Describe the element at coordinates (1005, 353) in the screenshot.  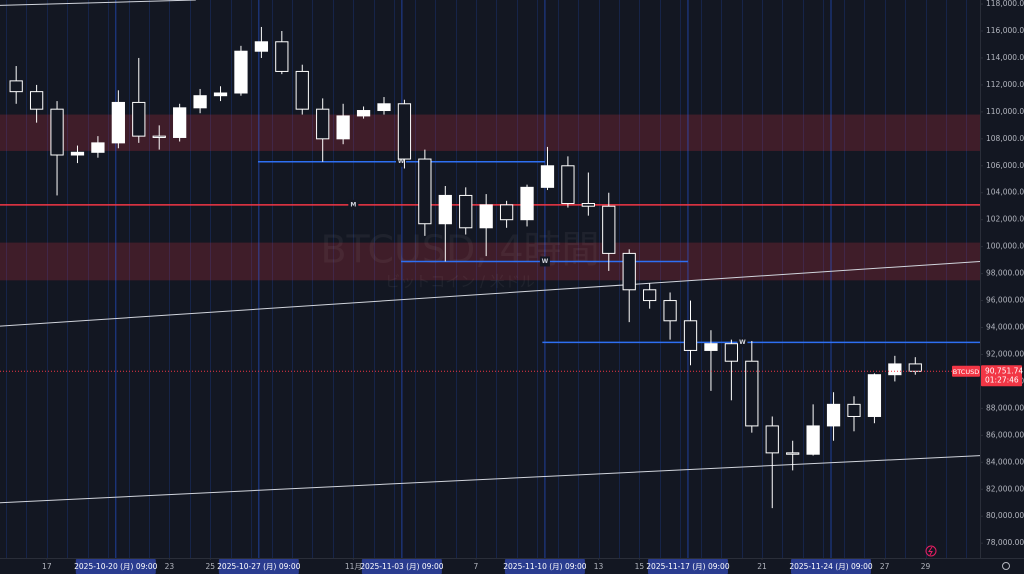
I see `y-tick-label: 92,000.00` at that location.